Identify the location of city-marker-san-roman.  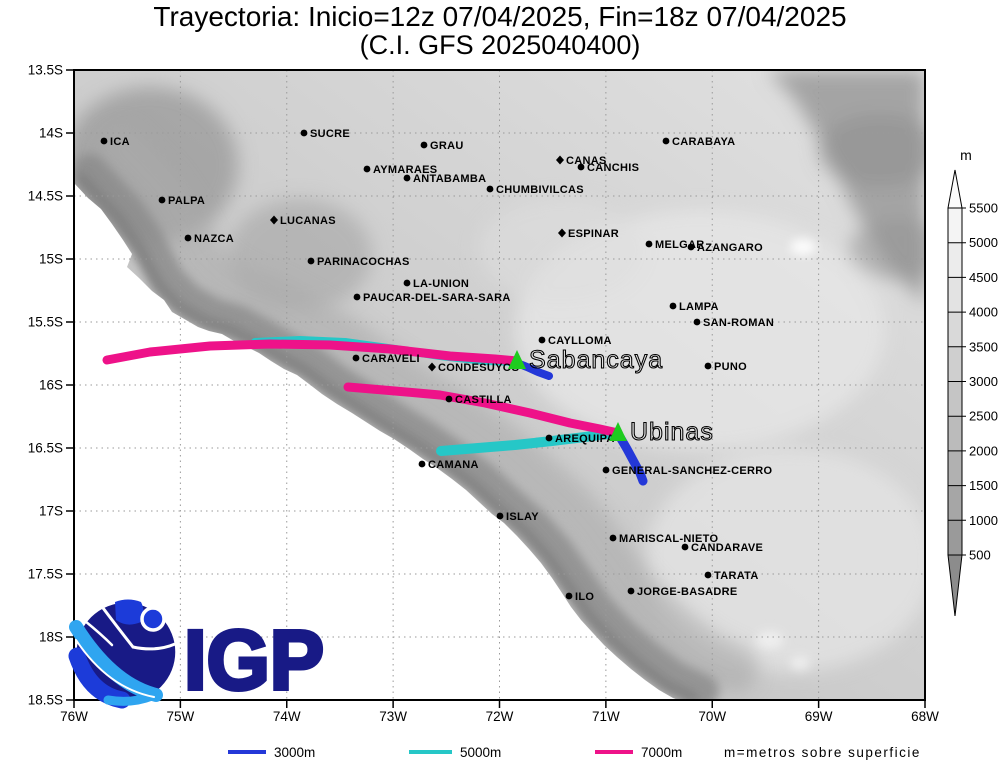
(697, 322).